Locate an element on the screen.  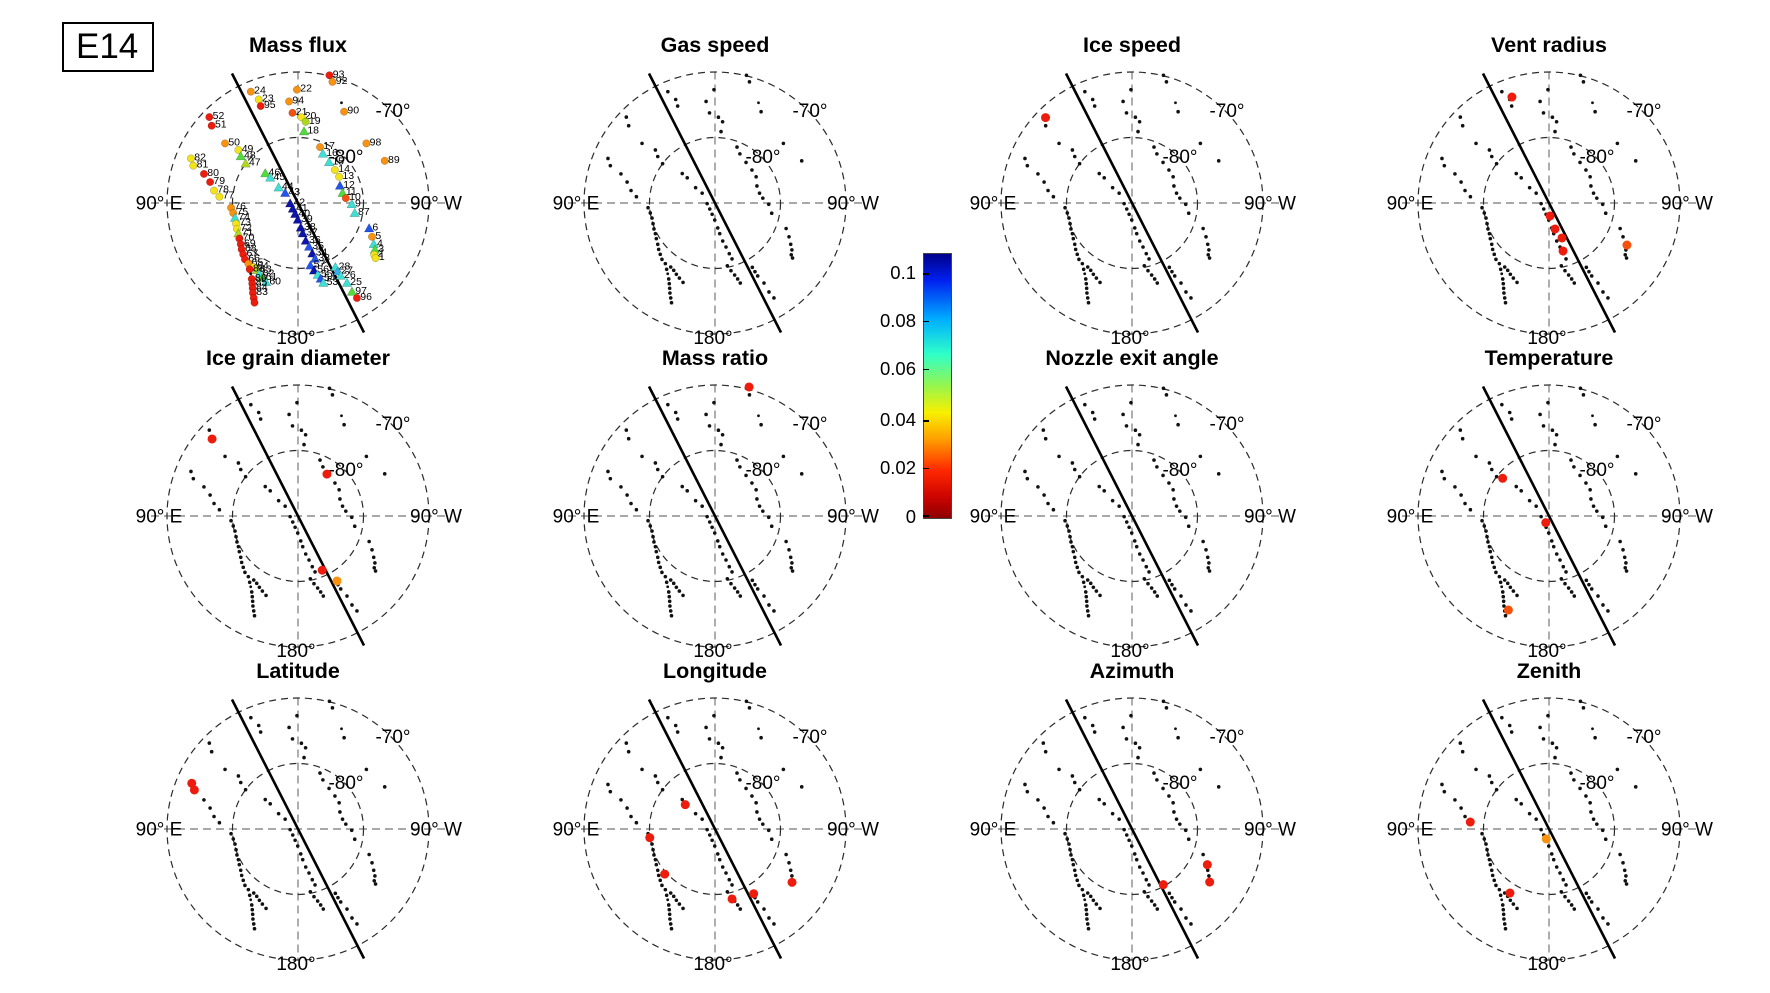
svg-text: 98 is located at coordinates (376, 142).